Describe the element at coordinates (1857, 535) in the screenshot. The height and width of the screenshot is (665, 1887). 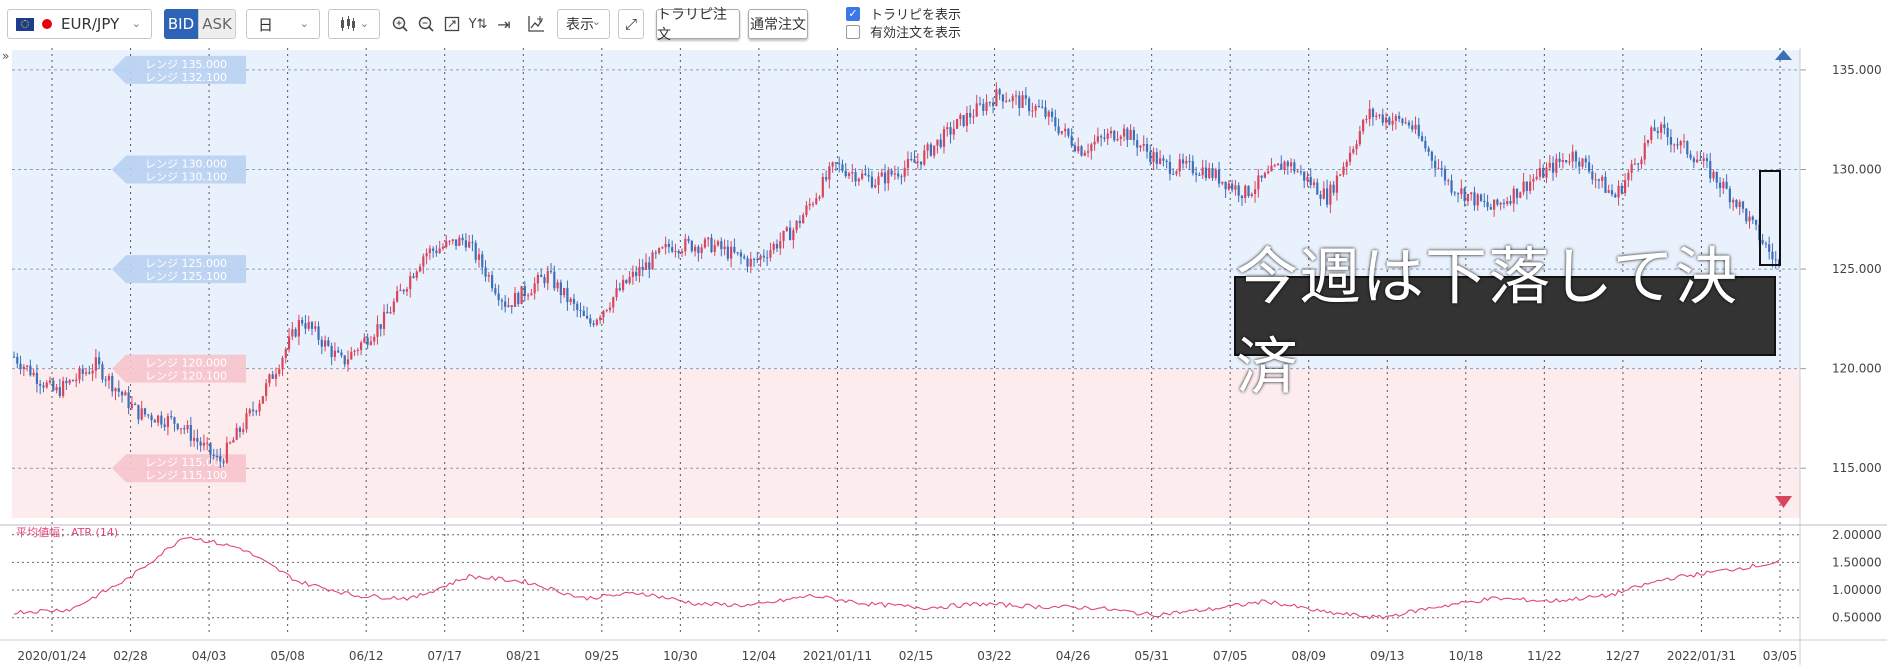
I see `atr-tick-label: 2.00000` at that location.